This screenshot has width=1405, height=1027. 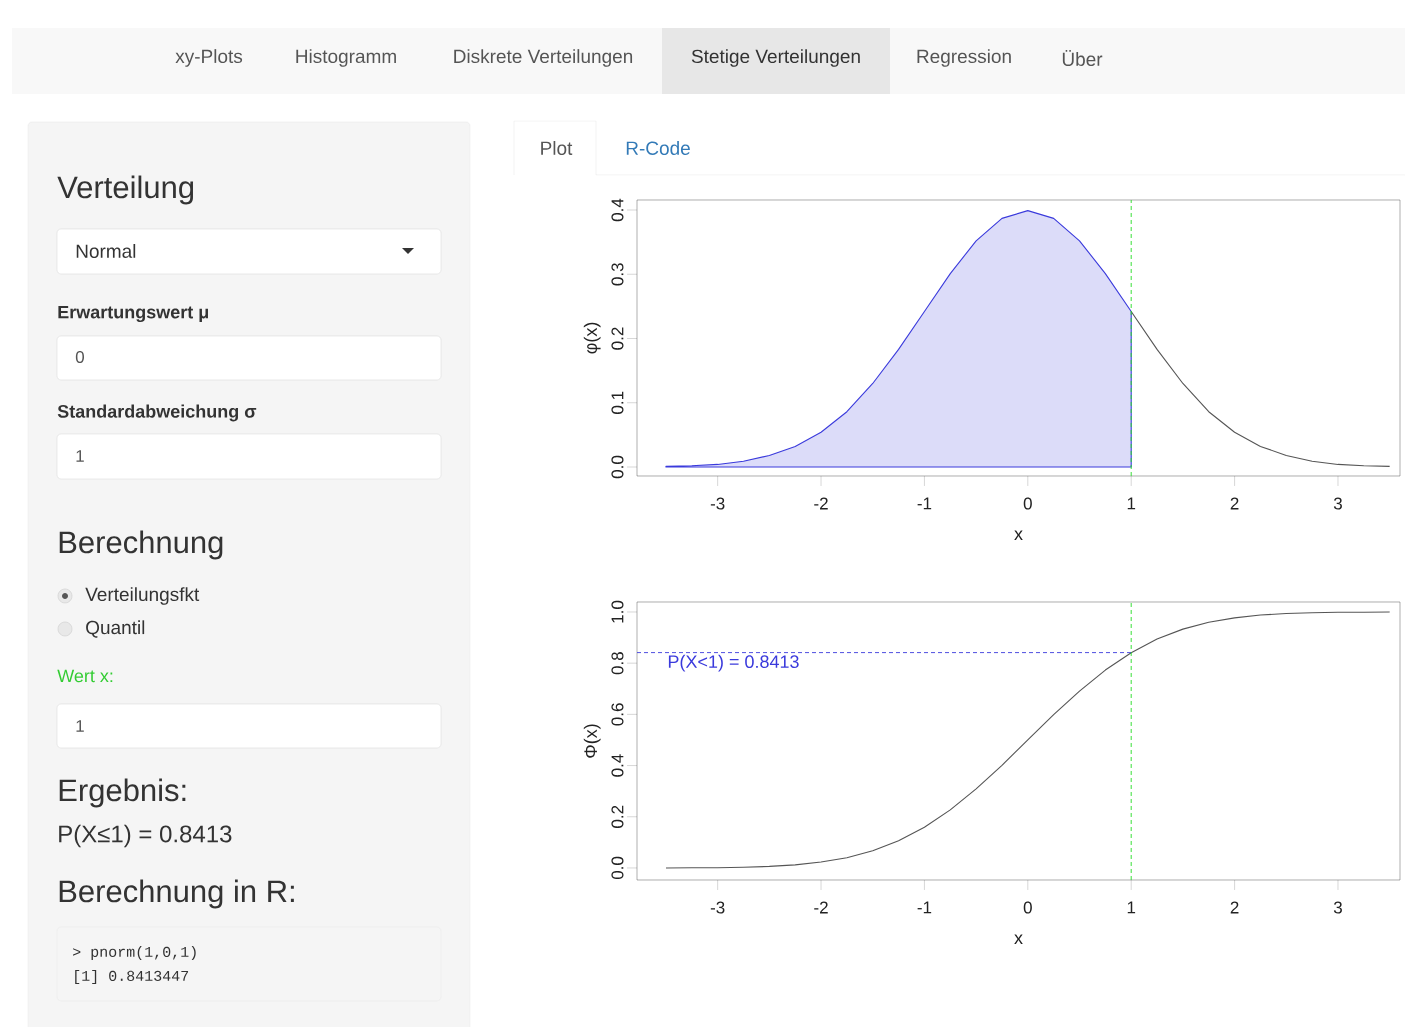 I want to click on text: xy-Plots, so click(x=209, y=58).